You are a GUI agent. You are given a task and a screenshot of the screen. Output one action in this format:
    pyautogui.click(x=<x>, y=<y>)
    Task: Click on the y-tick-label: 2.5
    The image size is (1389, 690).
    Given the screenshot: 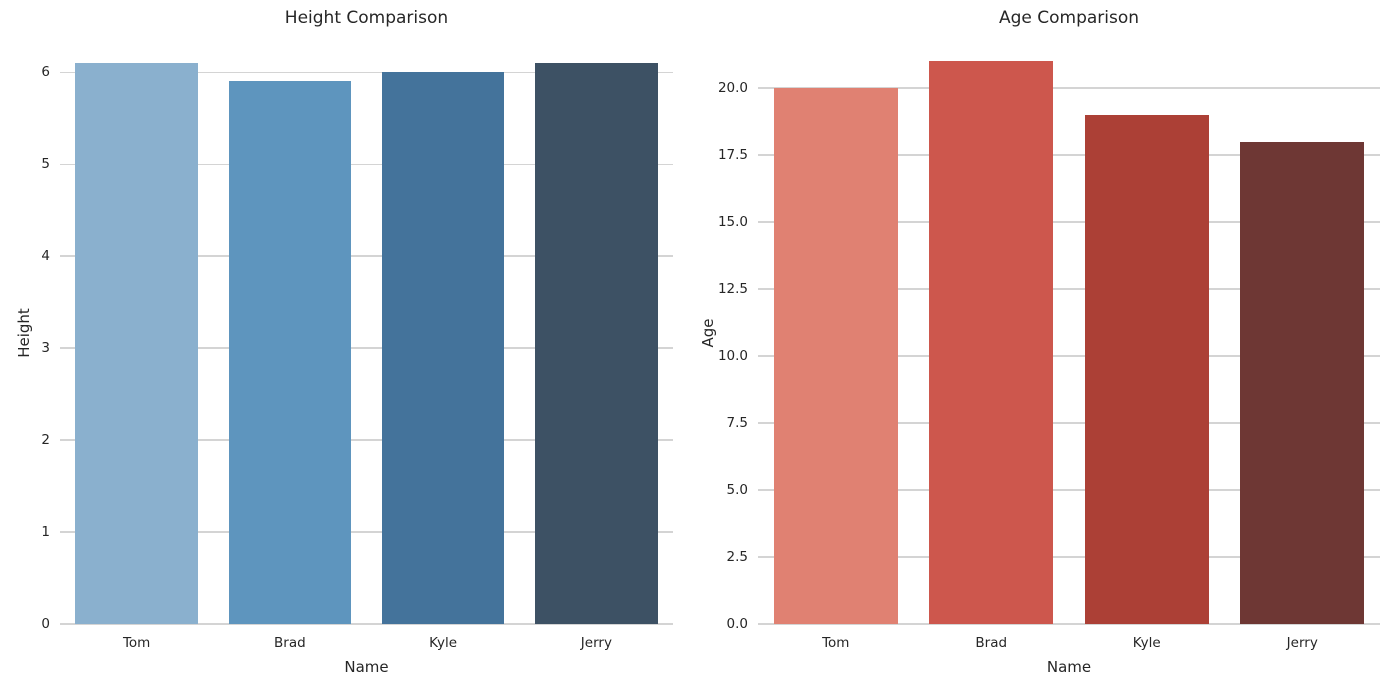 What is the action you would take?
    pyautogui.click(x=737, y=556)
    